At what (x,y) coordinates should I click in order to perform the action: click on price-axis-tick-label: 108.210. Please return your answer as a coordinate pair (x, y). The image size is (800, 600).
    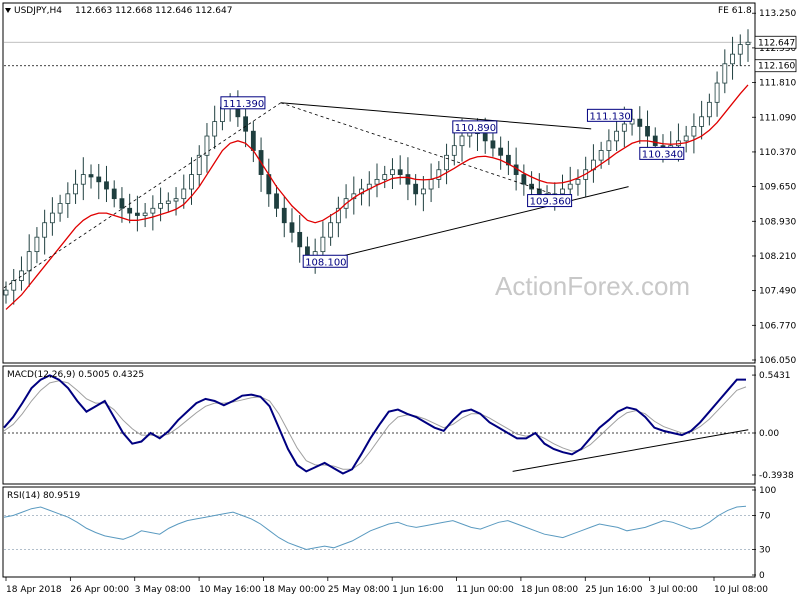
    Looking at the image, I should click on (777, 257).